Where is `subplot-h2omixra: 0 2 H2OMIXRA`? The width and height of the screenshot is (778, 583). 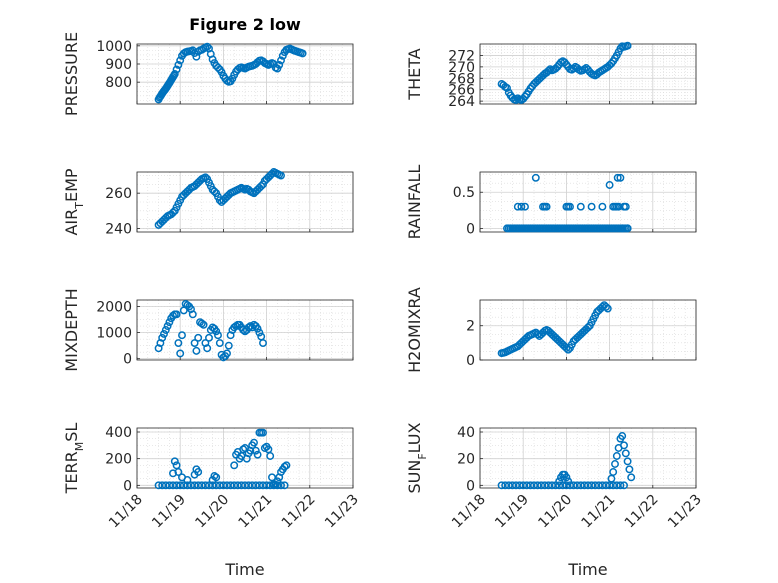 subplot-h2omixra: 0 2 H2OMIXRA is located at coordinates (551, 330).